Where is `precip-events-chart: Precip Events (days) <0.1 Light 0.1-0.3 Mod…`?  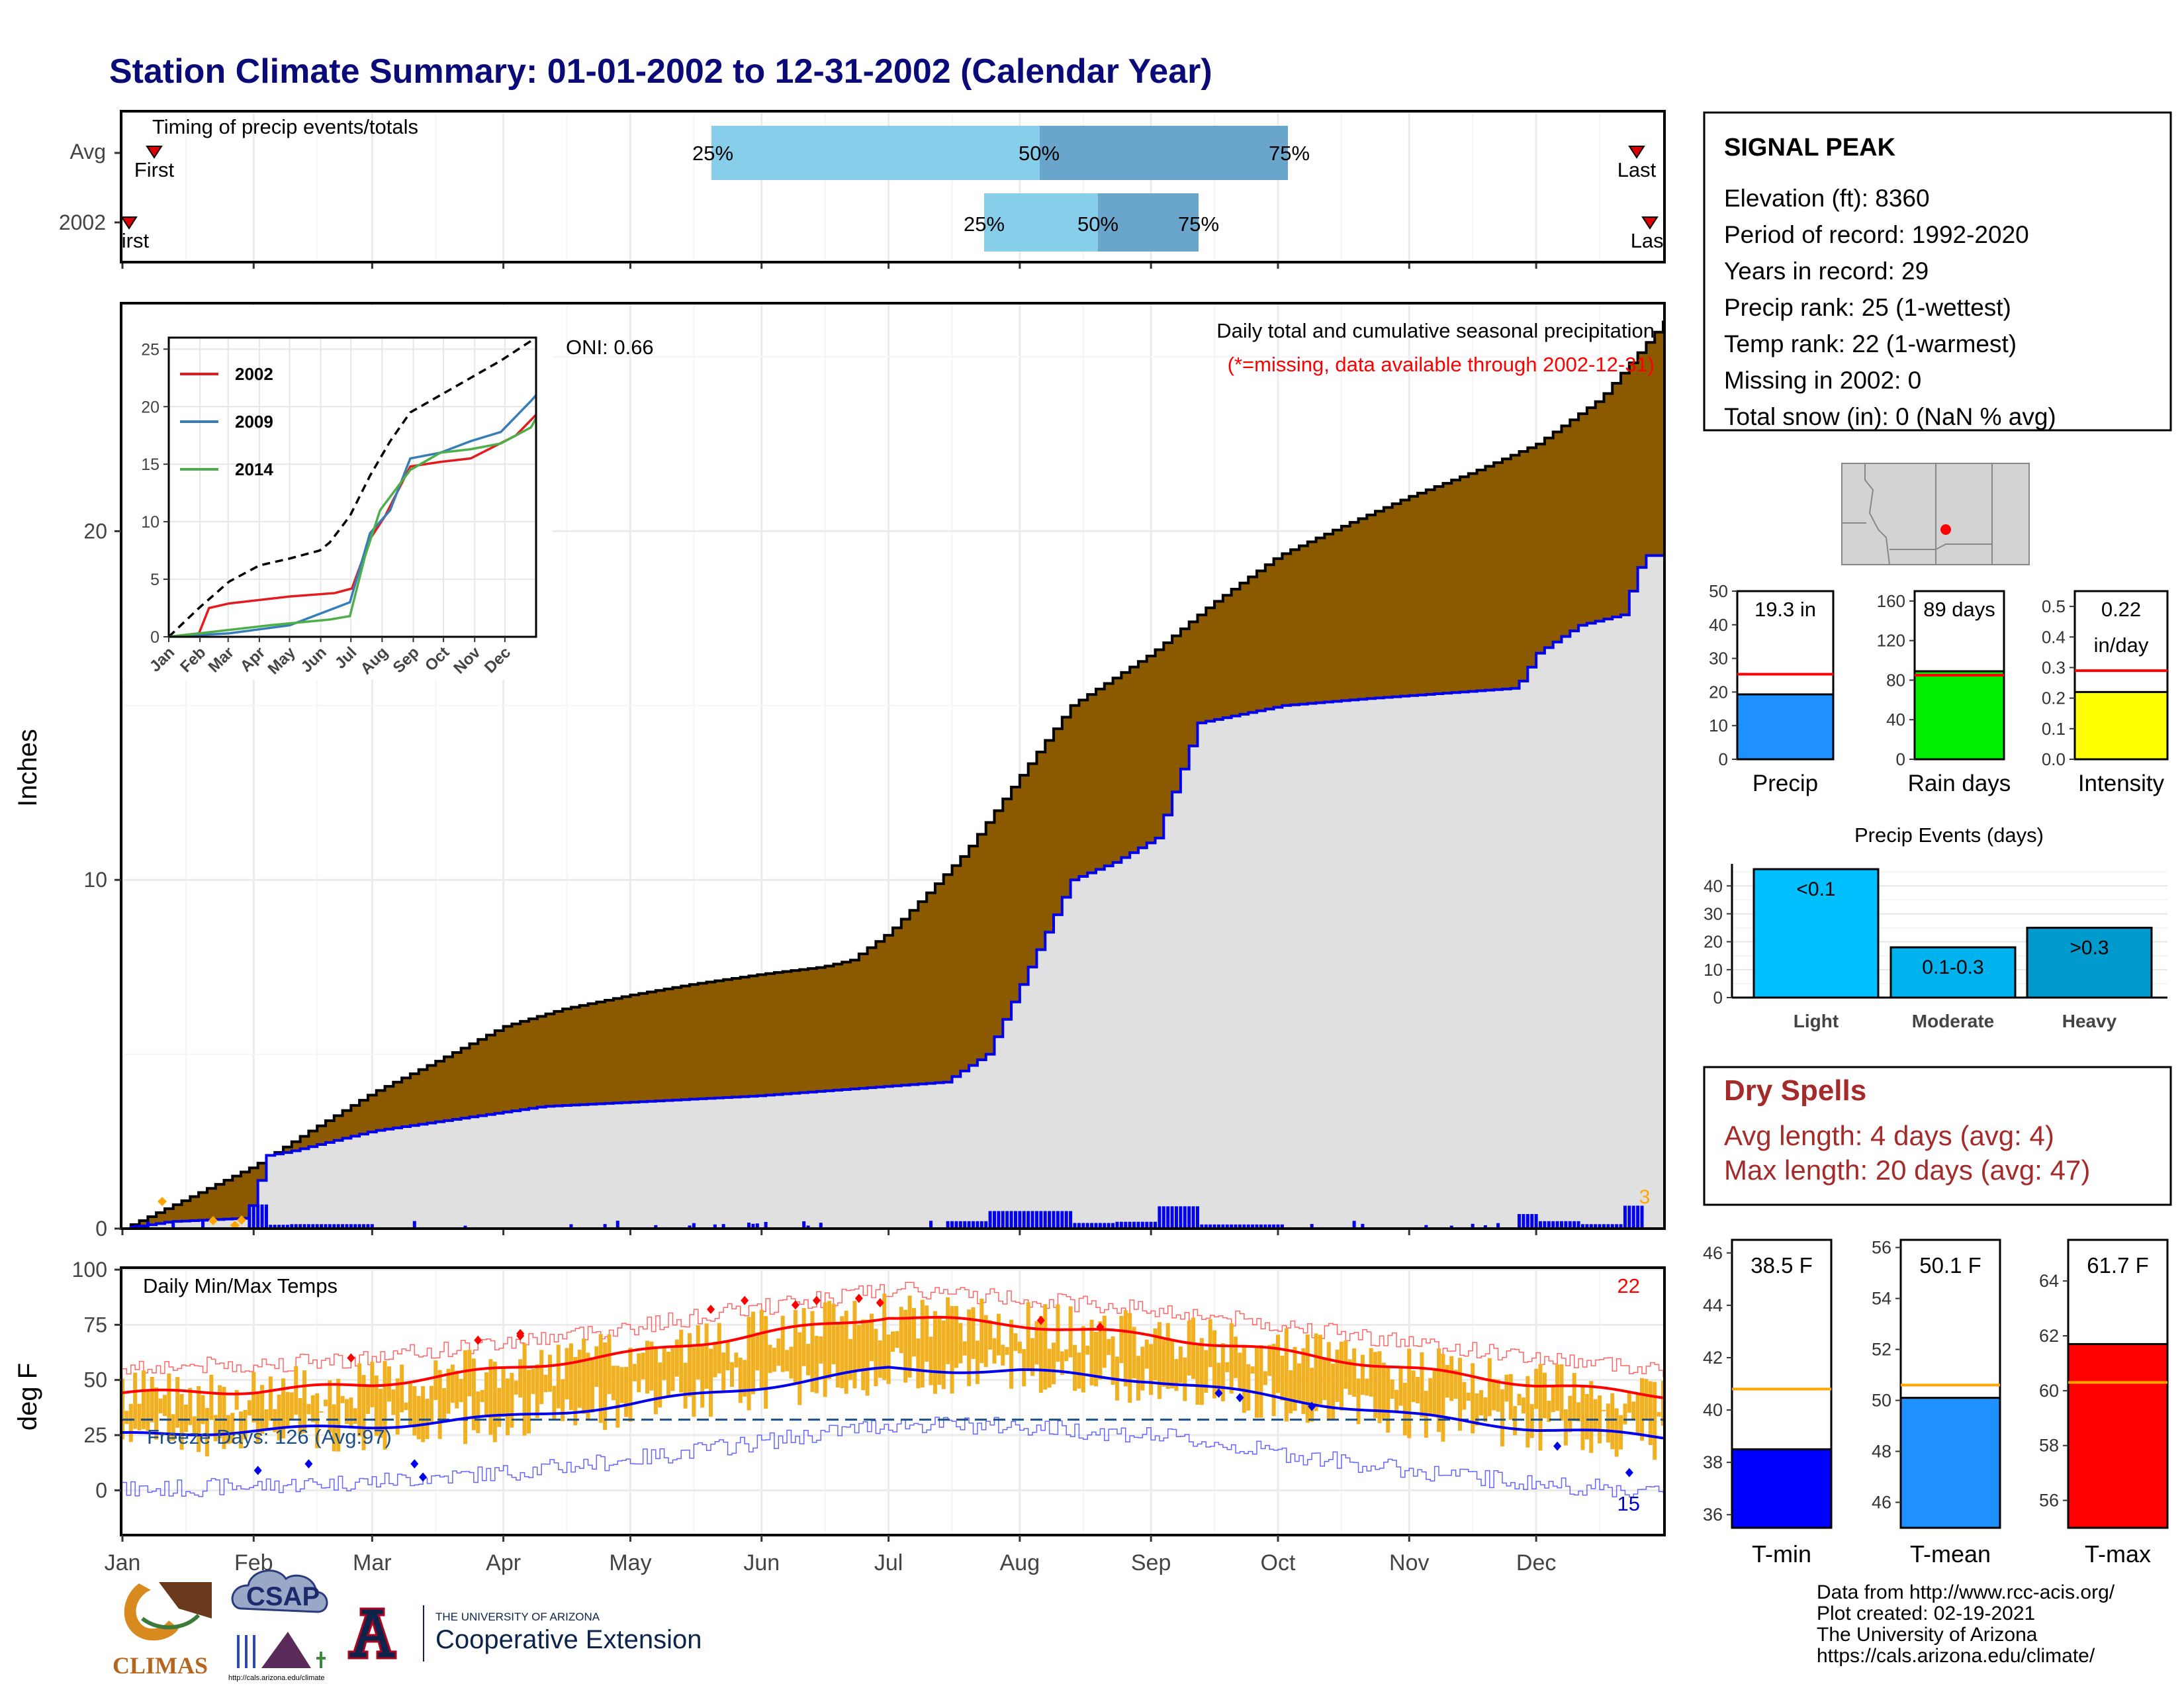 precip-events-chart: Precip Events (days) <0.1 Light 0.1-0.3 Mod… is located at coordinates (1935, 927).